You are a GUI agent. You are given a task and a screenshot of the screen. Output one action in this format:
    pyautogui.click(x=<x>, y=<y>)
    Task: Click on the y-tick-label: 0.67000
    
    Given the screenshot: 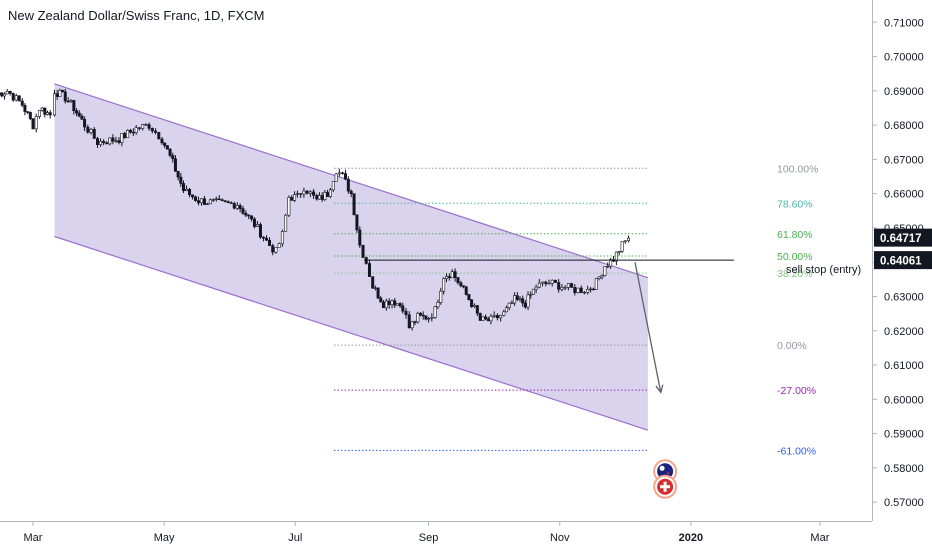 What is the action you would take?
    pyautogui.click(x=904, y=160)
    